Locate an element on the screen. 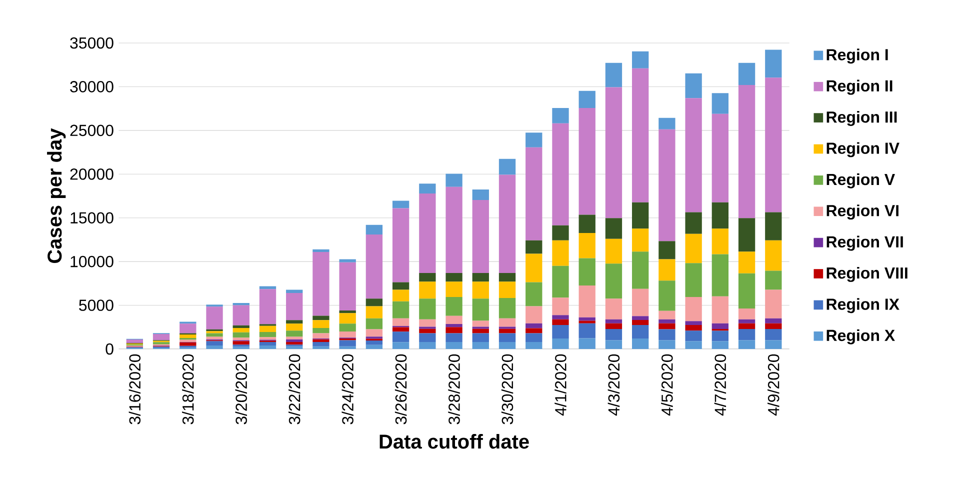 This screenshot has height=491, width=958. y-tick-label: 5000 is located at coordinates (96, 305).